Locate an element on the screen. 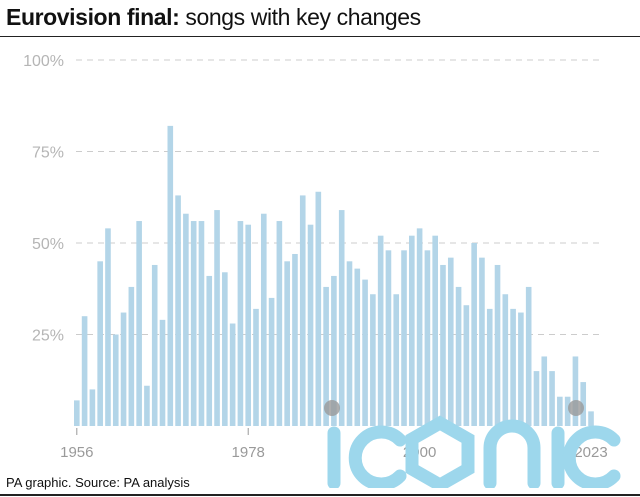 This screenshot has height=497, width=640. bar-2009 is located at coordinates (489, 367).